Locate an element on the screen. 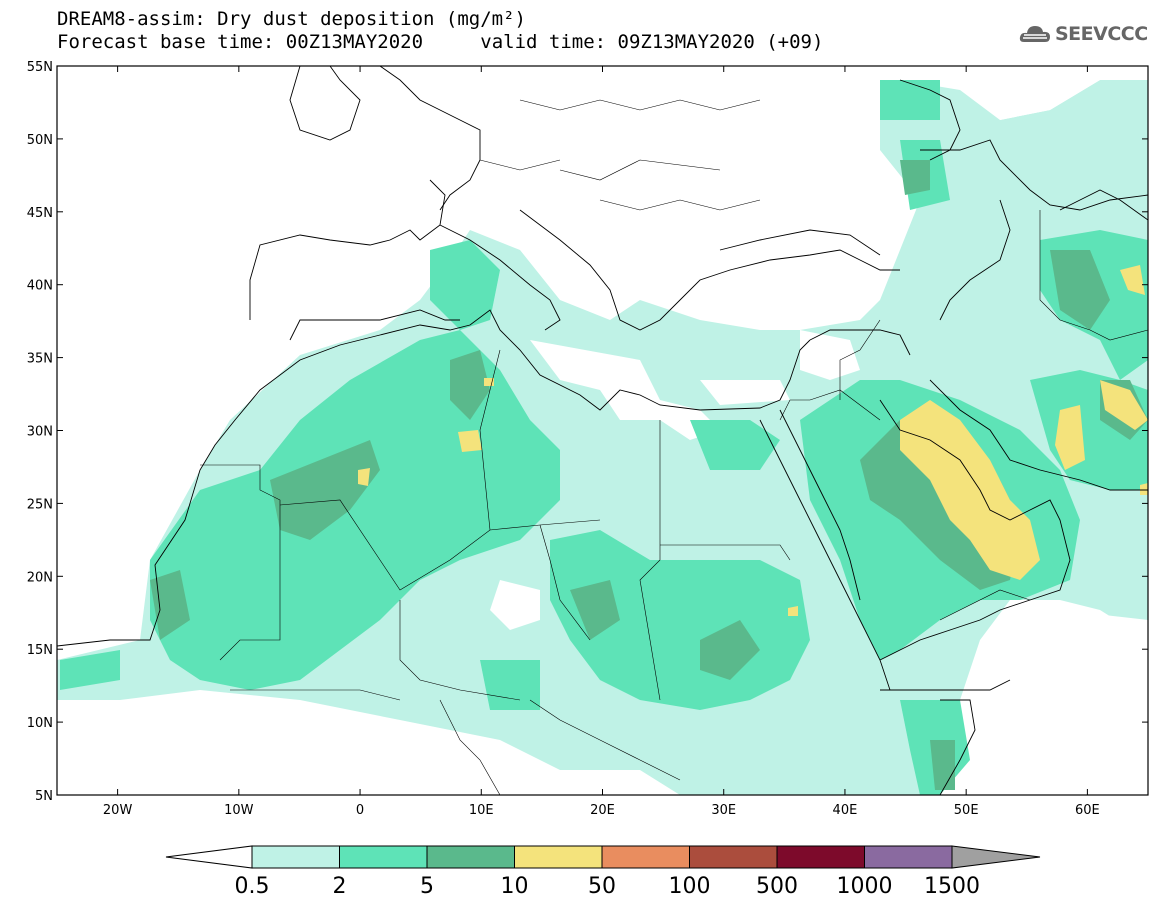 This screenshot has width=1165, height=907. colorbar-label: 50 is located at coordinates (602, 886).